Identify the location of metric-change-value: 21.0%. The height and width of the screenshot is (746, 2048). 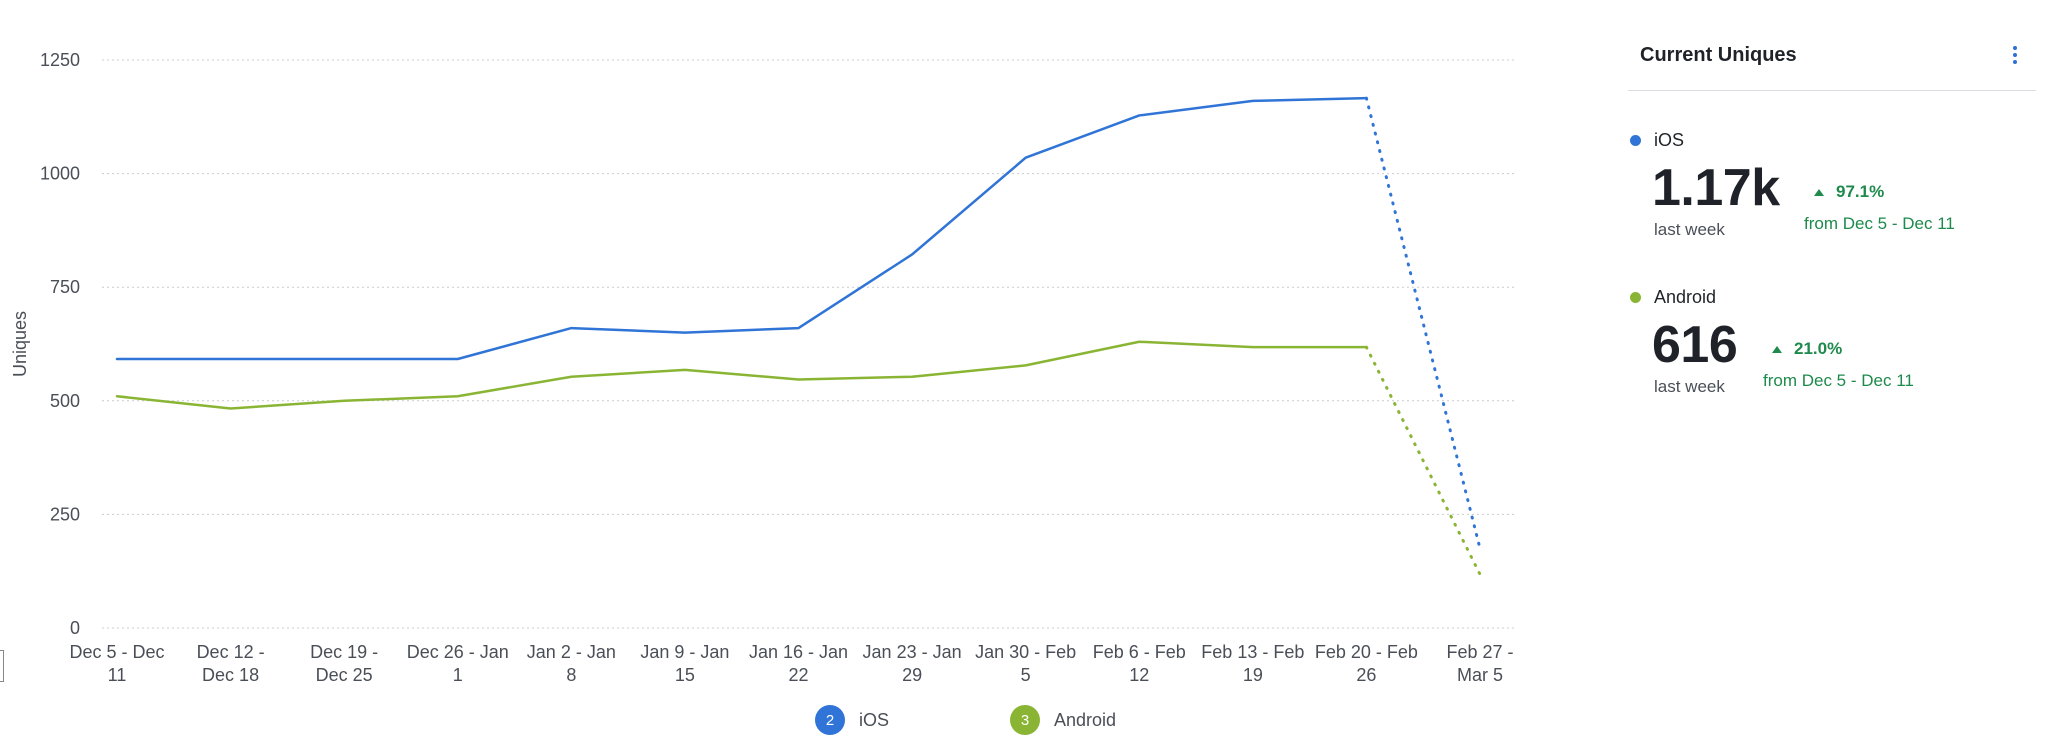
(1818, 348).